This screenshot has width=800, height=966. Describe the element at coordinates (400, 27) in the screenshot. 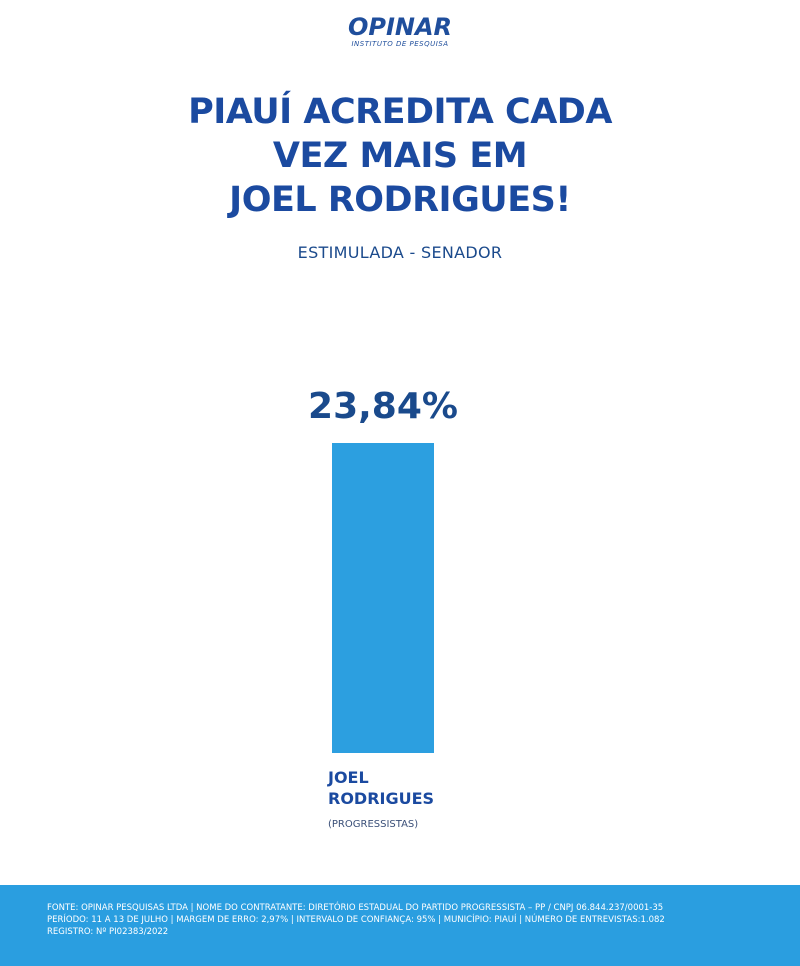

I see `logo-name: OPINAR` at that location.